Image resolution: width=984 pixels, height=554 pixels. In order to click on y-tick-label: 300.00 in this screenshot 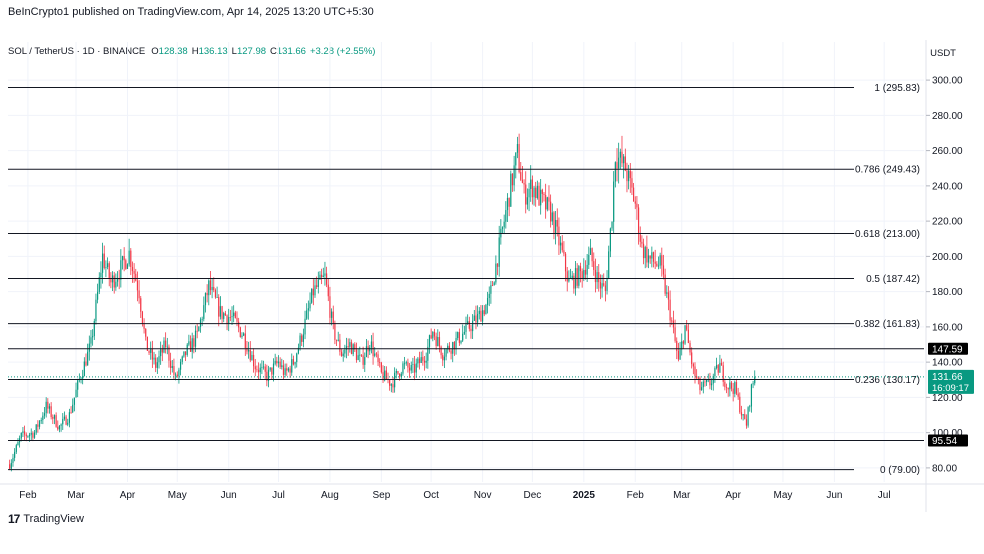, I will do `click(947, 81)`.